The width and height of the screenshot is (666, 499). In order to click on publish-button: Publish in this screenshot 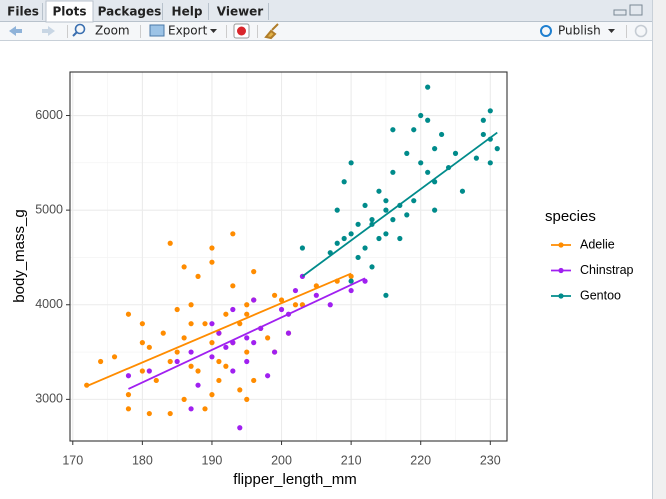, I will do `click(579, 31)`.